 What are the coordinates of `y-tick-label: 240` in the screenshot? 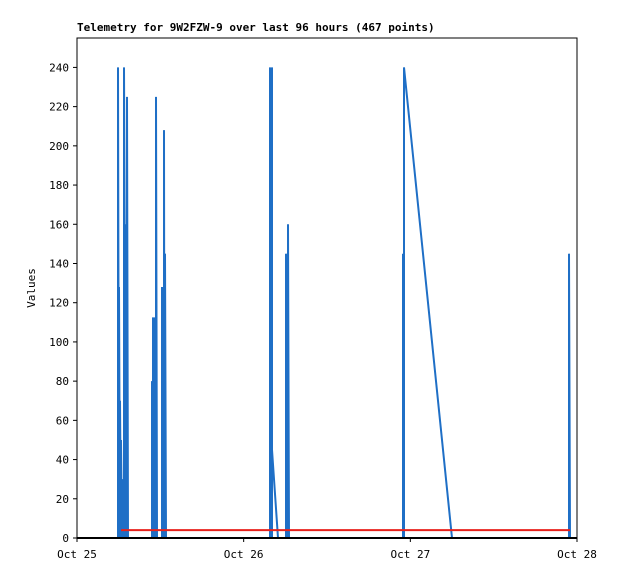 It's located at (59, 67).